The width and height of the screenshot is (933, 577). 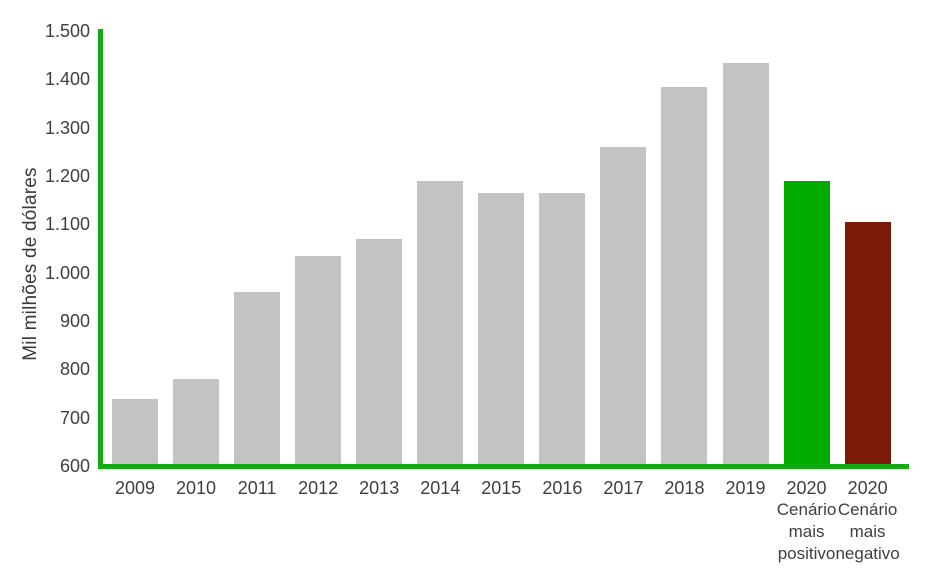 I want to click on x-tick-year: 2014, so click(x=440, y=488).